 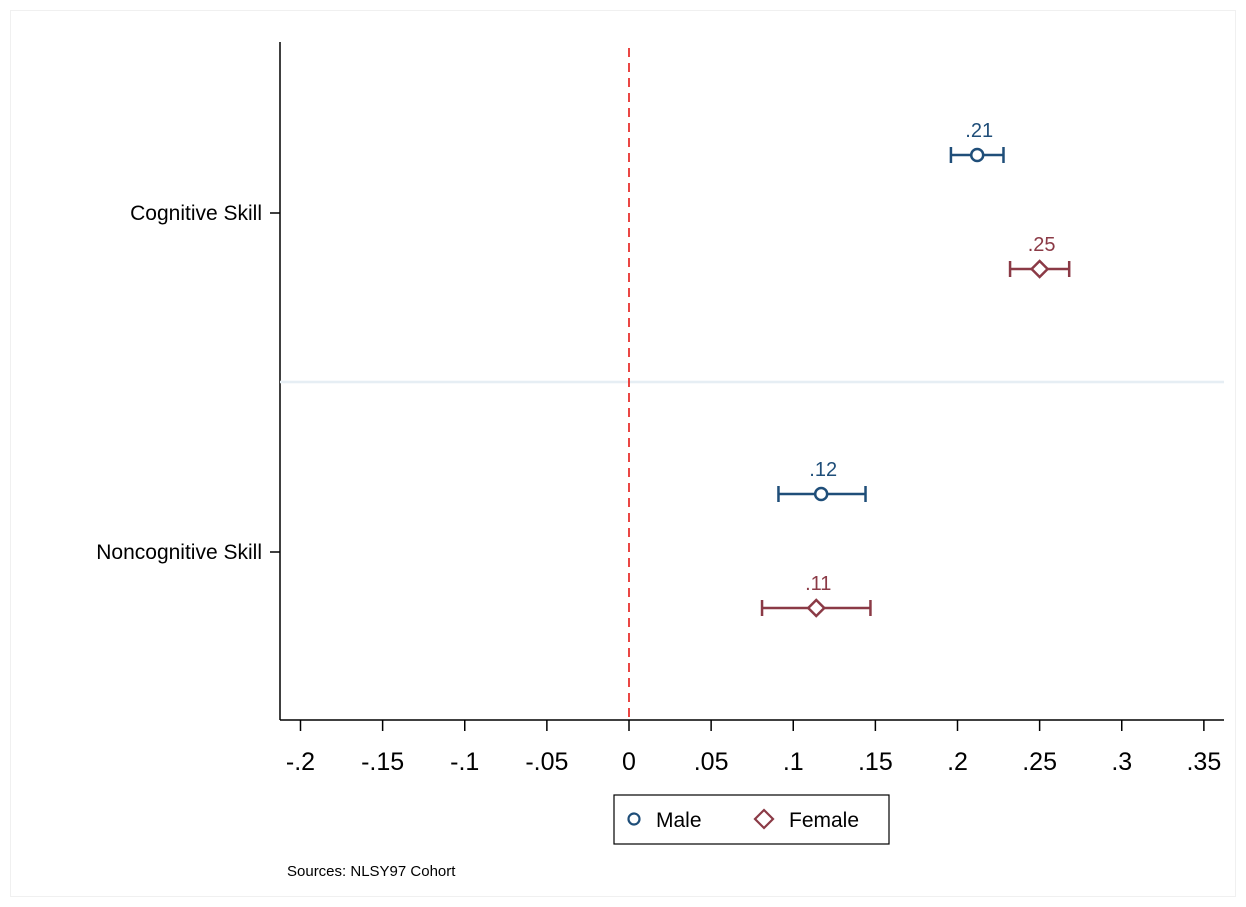 What do you see at coordinates (793, 762) in the screenshot?
I see `x-tick-label: .1` at bounding box center [793, 762].